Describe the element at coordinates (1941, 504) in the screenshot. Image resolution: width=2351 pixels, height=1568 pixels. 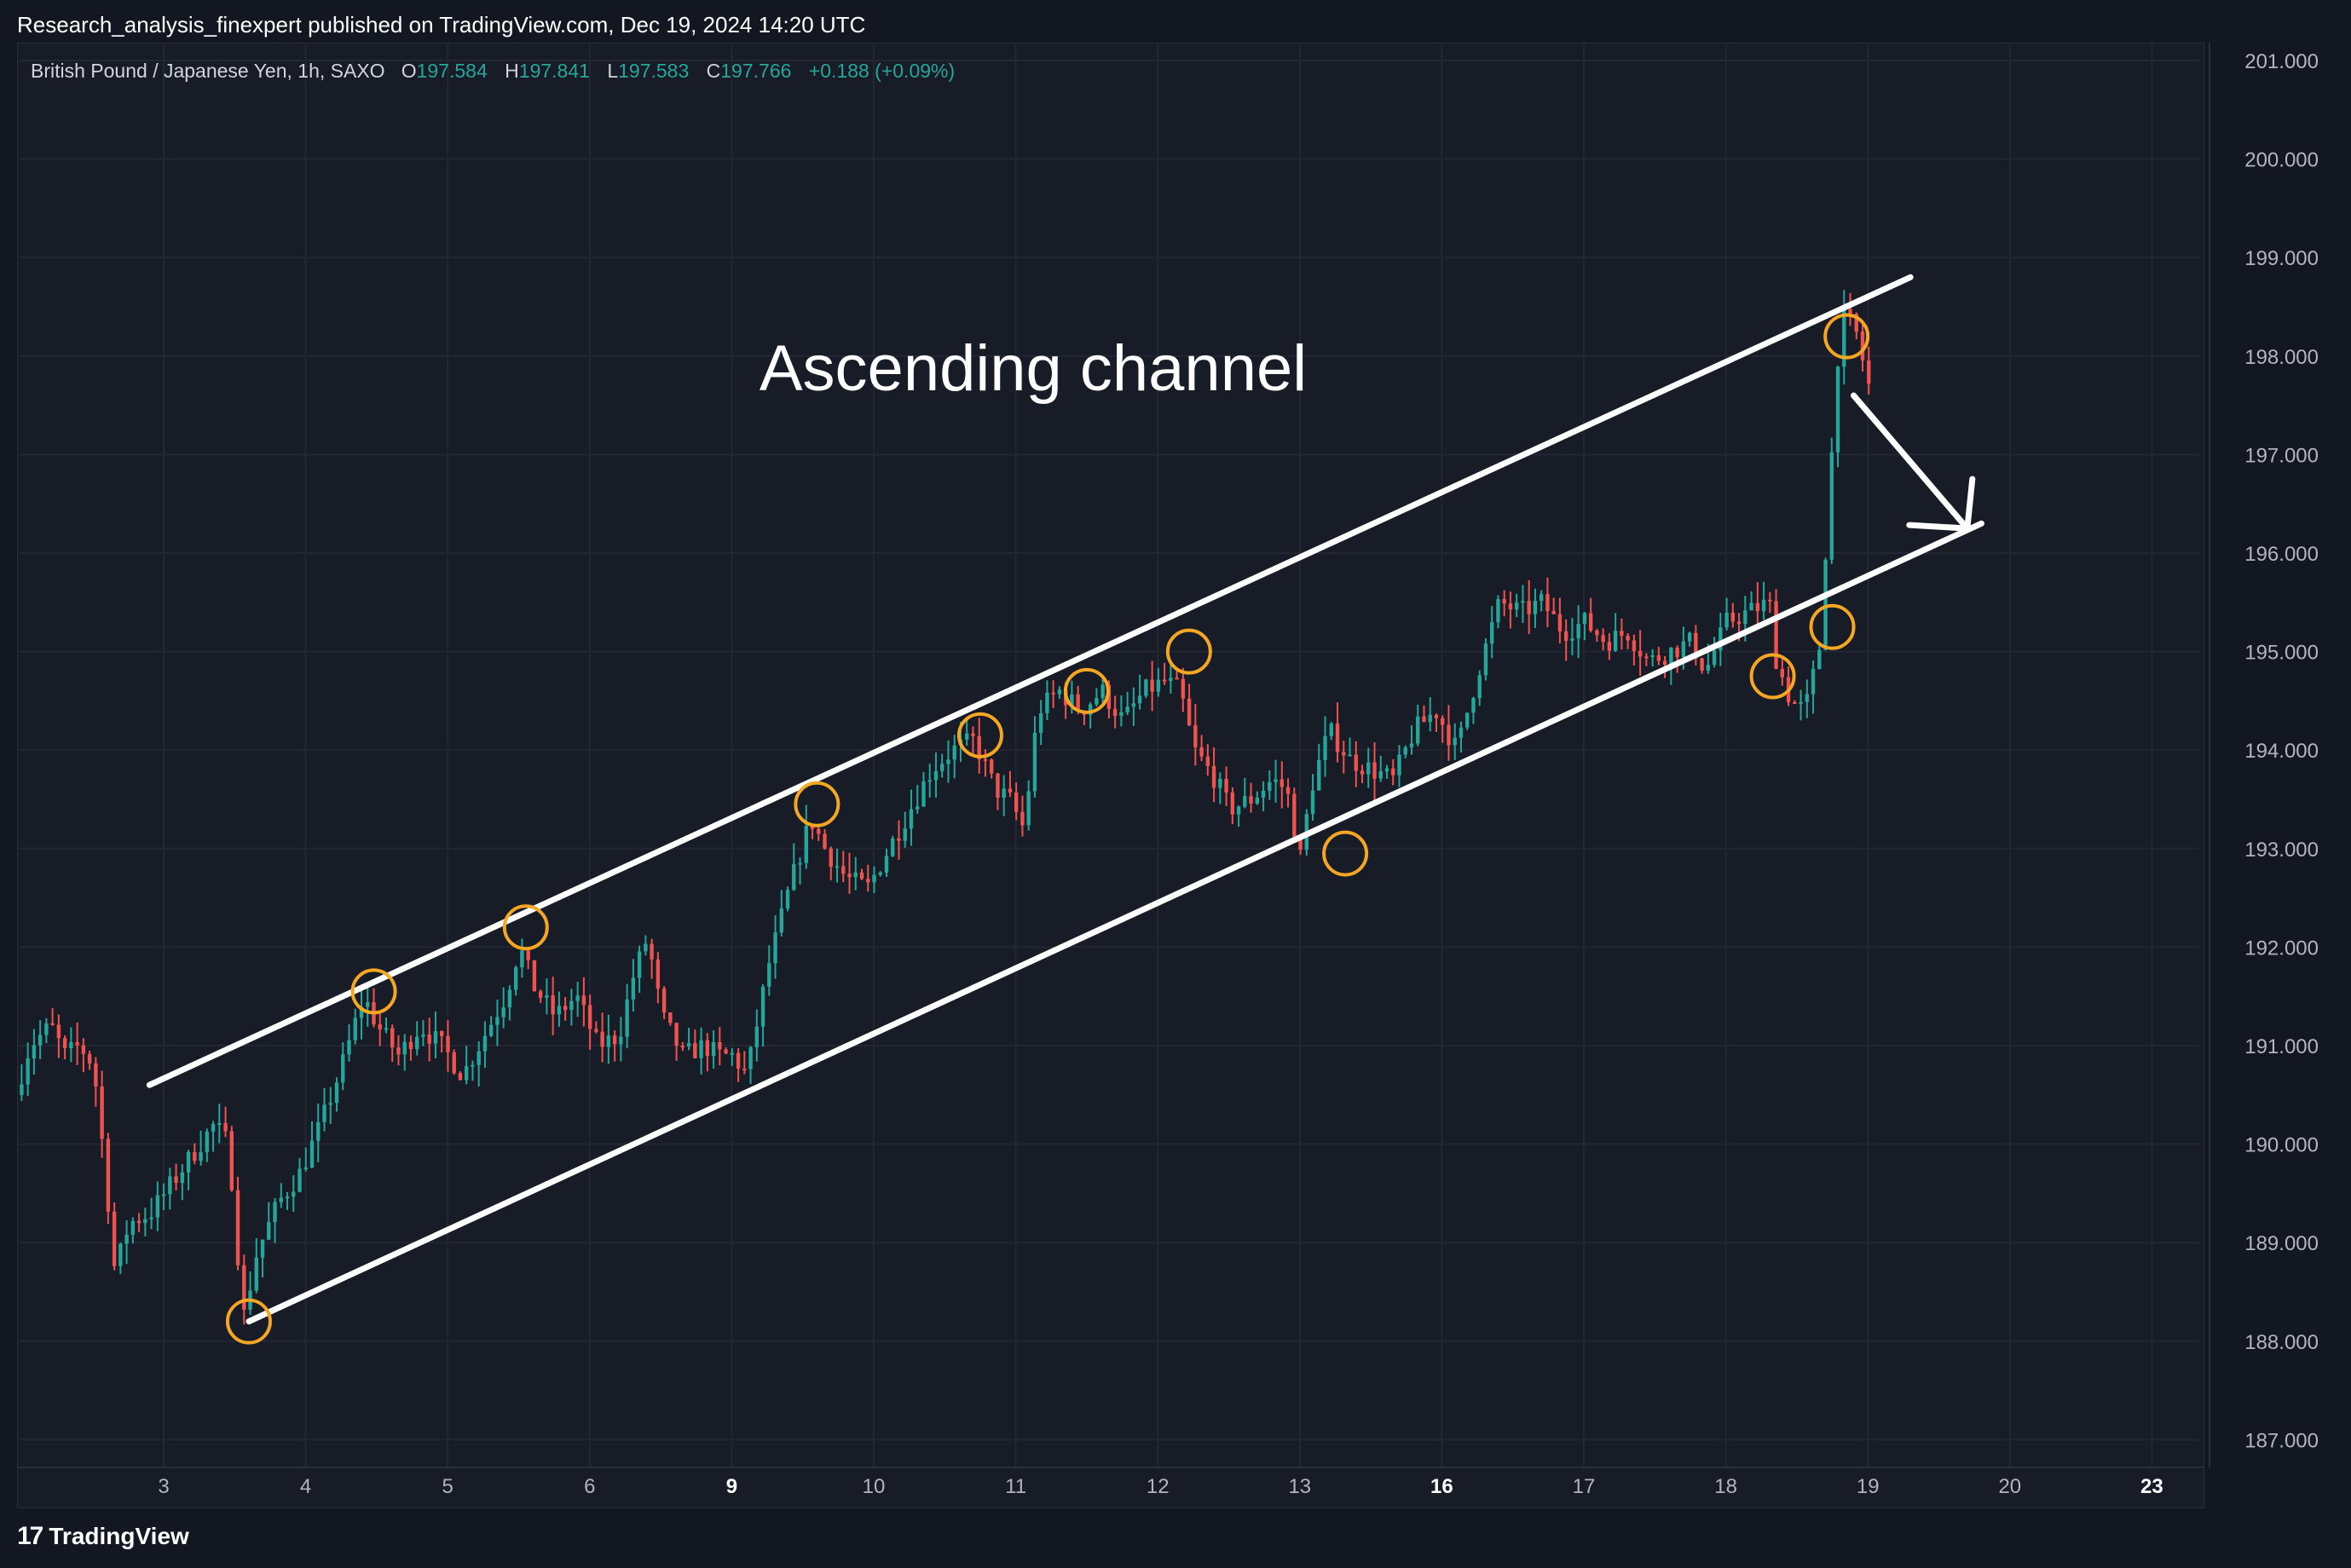
I see `projection-arrow-head` at that location.